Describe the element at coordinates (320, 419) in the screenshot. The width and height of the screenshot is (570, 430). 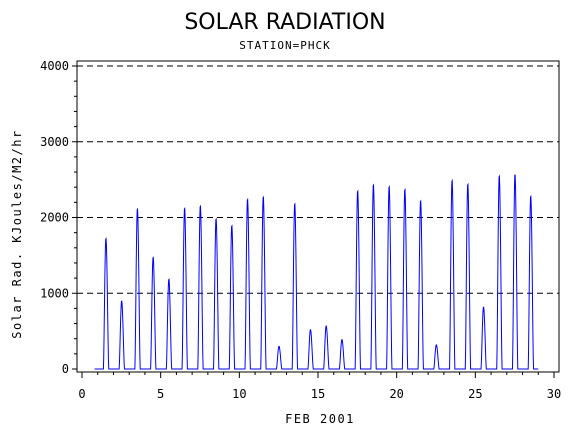
I see `x-axis-label: FEB 2001` at that location.